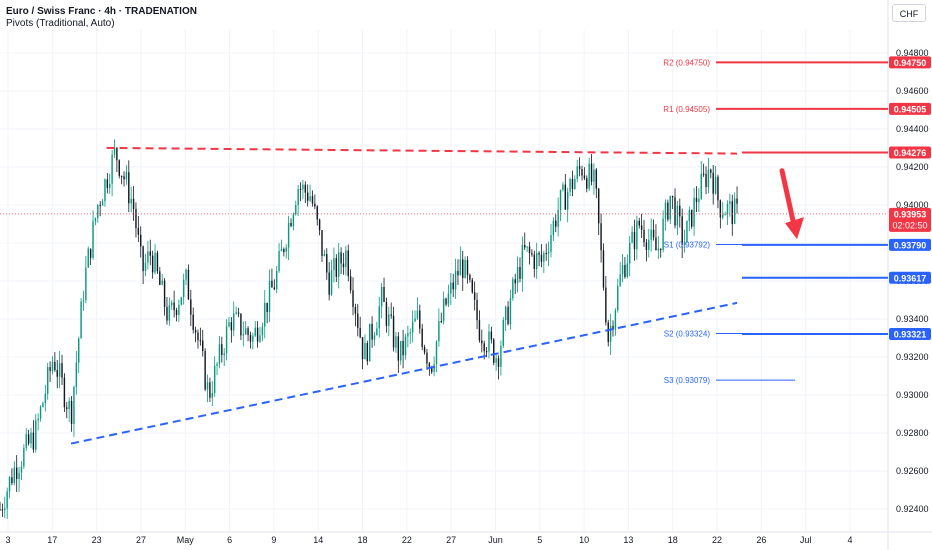  Describe the element at coordinates (912, 357) in the screenshot. I see `y-tick-label: 0.93200` at that location.